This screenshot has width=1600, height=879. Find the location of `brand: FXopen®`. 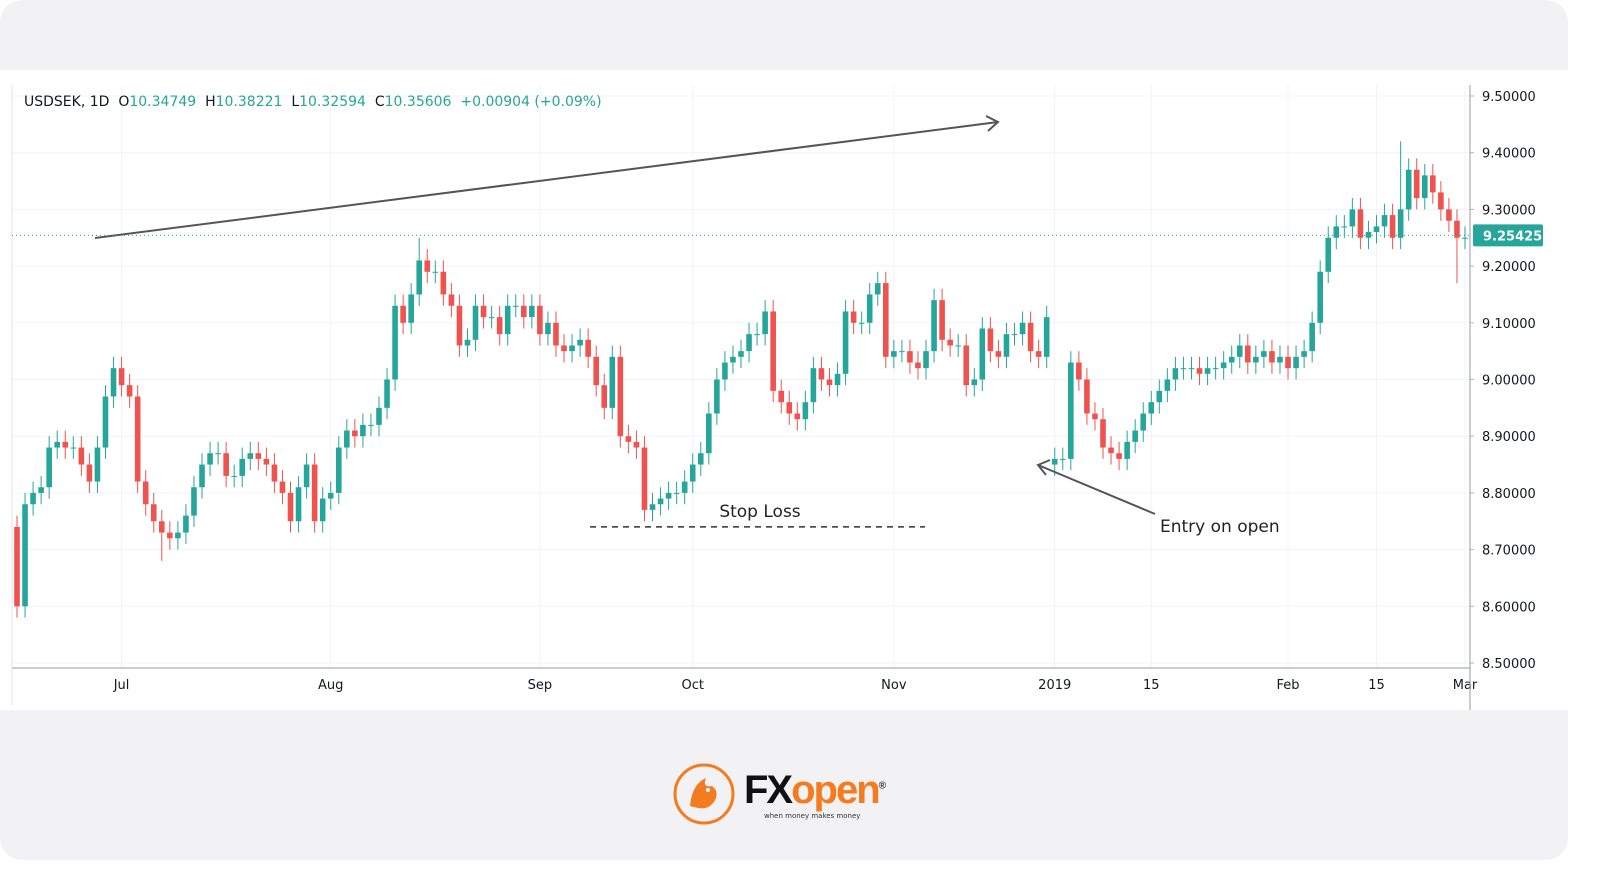

brand: FXopen® is located at coordinates (815, 790).